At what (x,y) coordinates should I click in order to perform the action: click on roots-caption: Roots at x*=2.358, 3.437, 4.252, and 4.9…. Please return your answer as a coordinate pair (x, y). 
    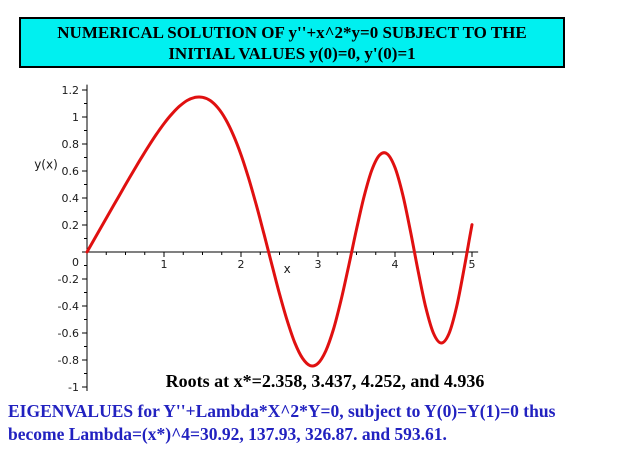
    Looking at the image, I should click on (325, 381).